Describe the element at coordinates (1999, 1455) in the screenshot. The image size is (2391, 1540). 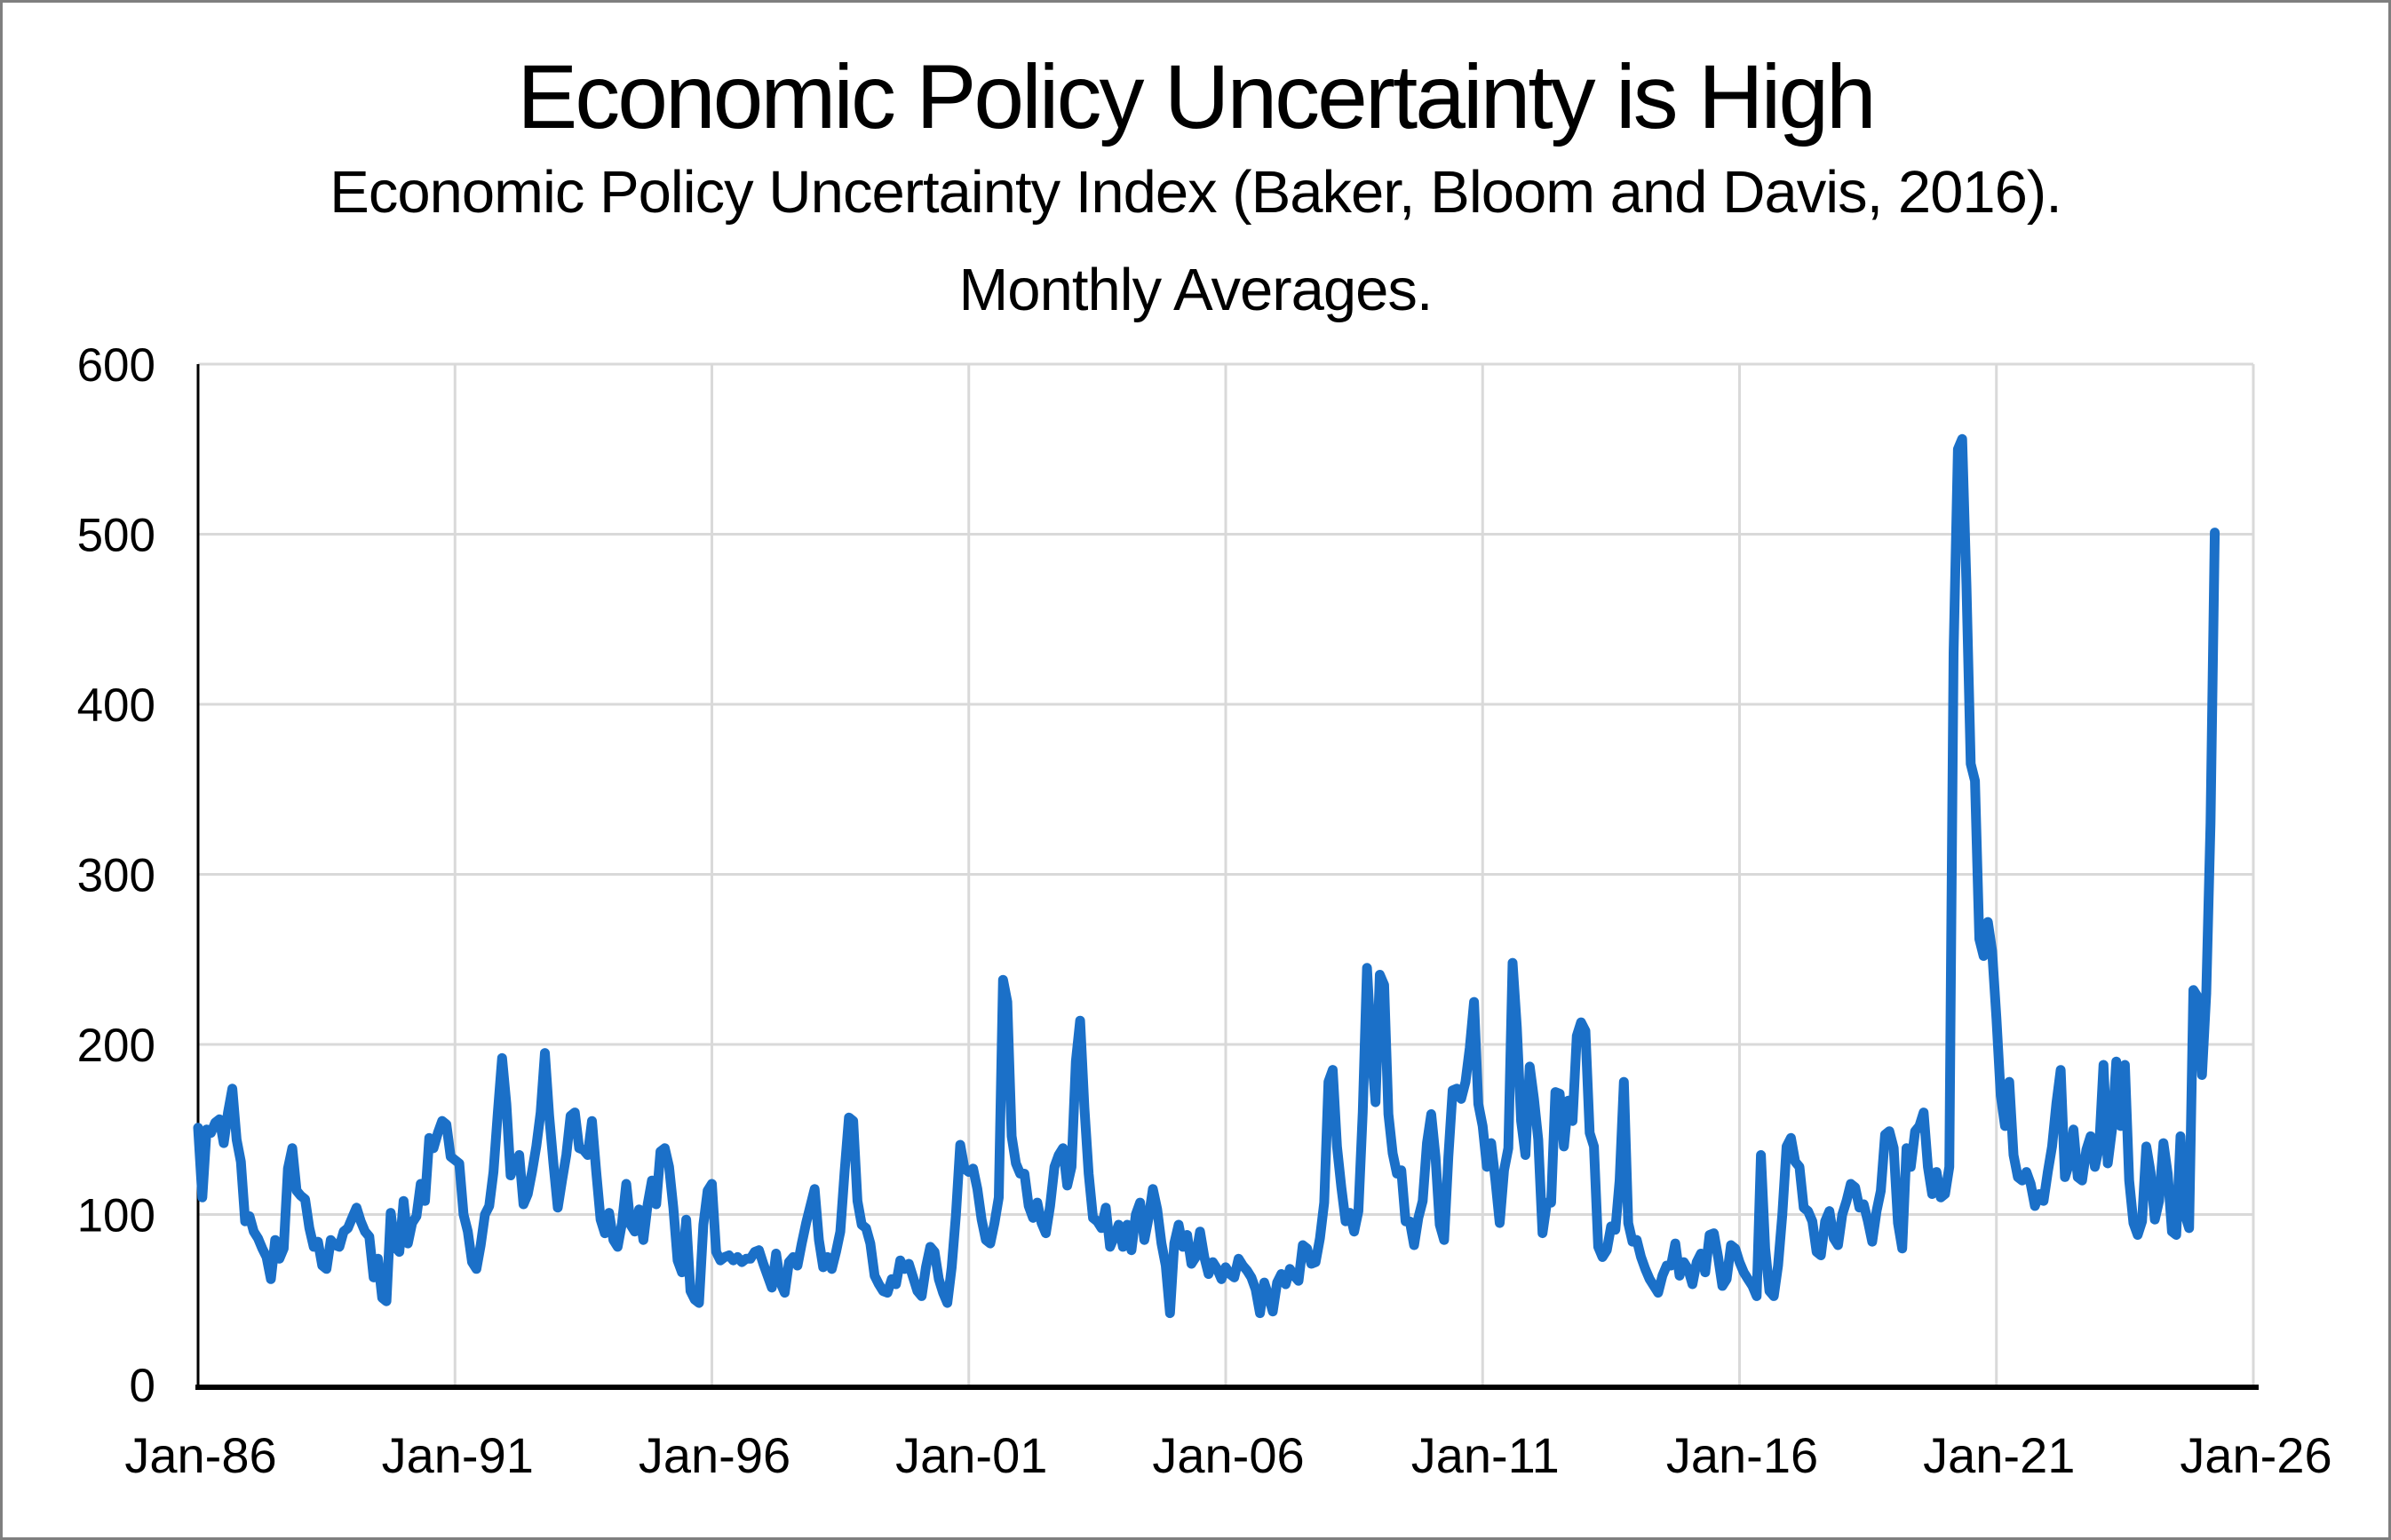
I see `x-tick-label-Jan-21: Jan-21` at that location.